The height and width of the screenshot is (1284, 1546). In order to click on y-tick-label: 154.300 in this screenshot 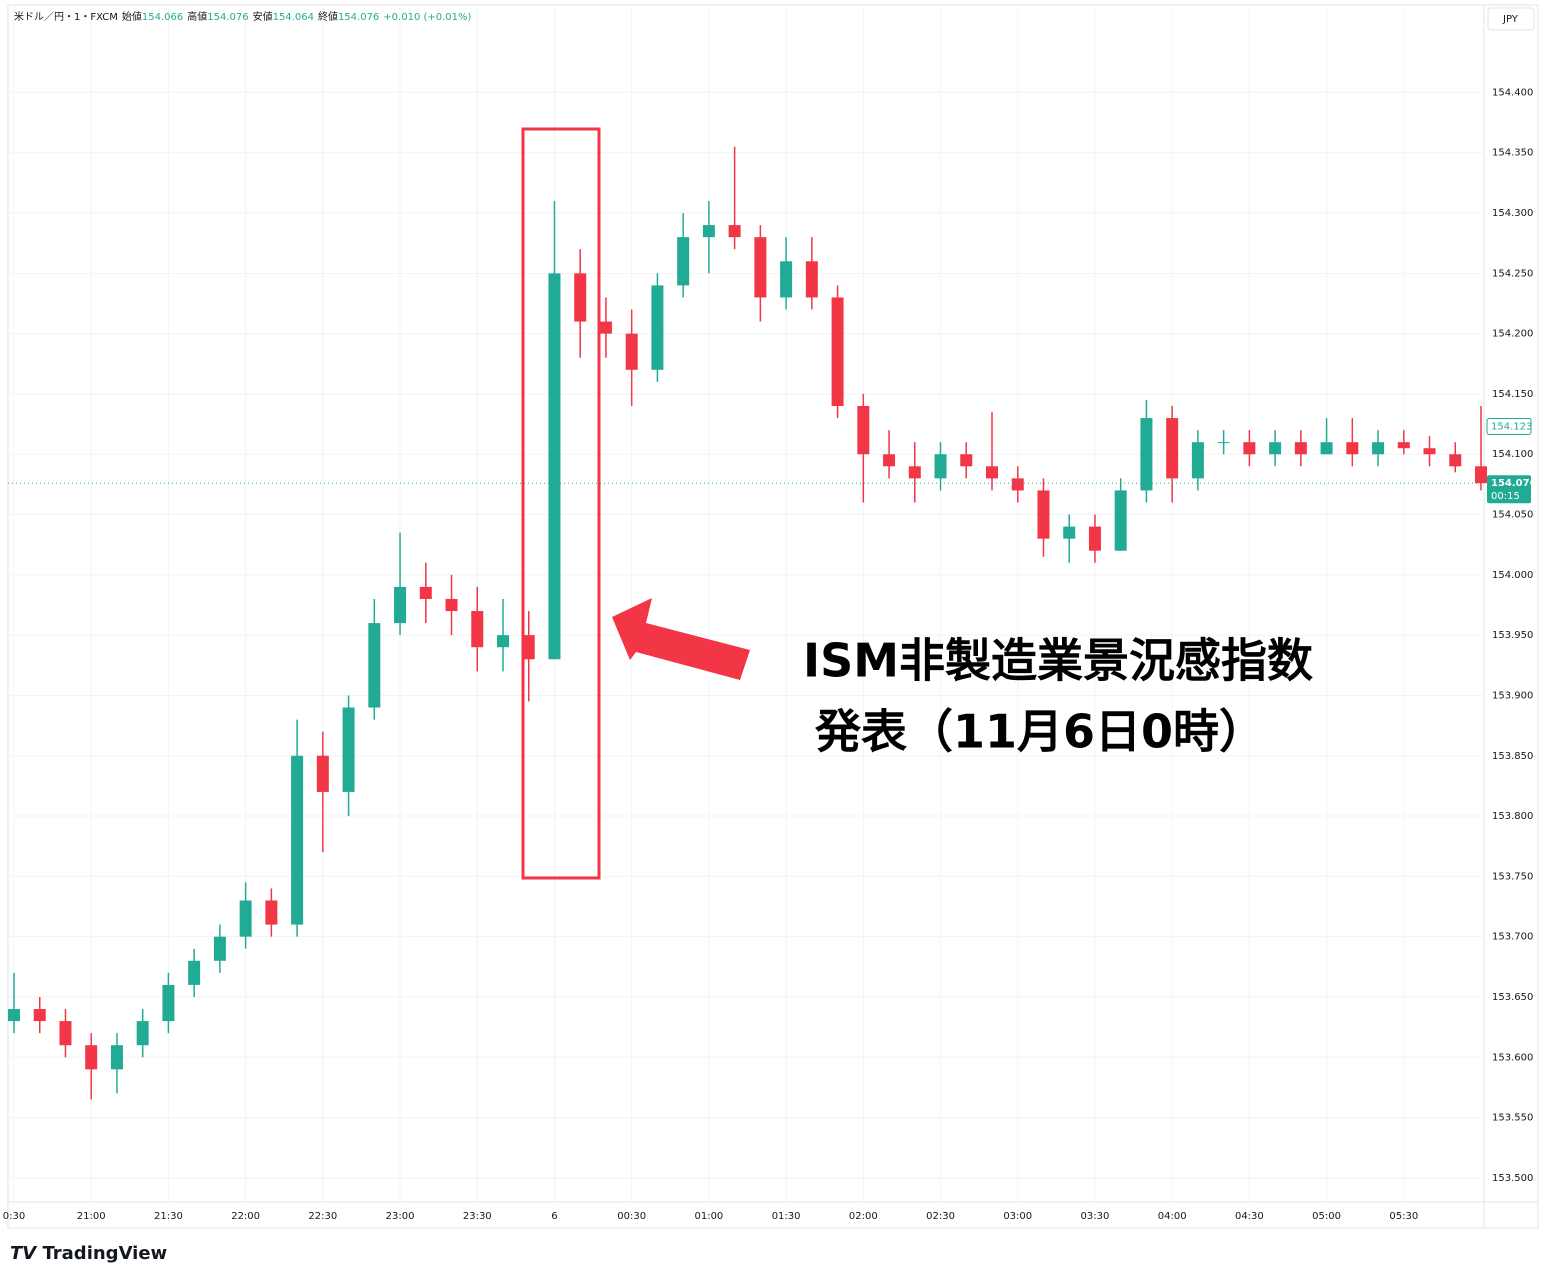, I will do `click(1512, 213)`.